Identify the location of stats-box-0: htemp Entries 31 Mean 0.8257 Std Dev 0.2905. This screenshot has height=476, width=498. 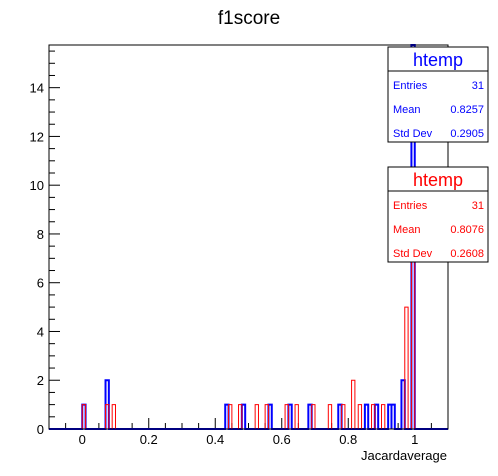
(438, 94).